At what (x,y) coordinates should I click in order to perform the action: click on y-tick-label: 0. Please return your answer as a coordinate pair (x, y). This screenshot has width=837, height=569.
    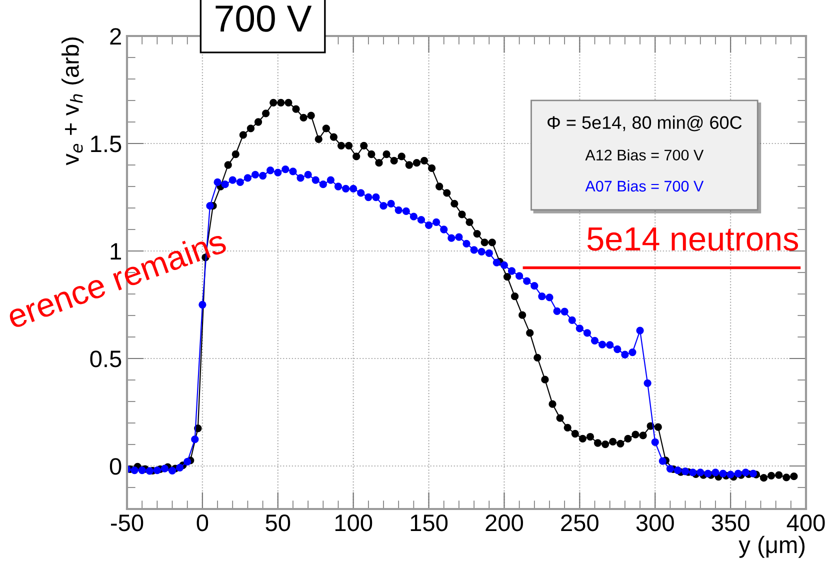
    Looking at the image, I should click on (116, 466).